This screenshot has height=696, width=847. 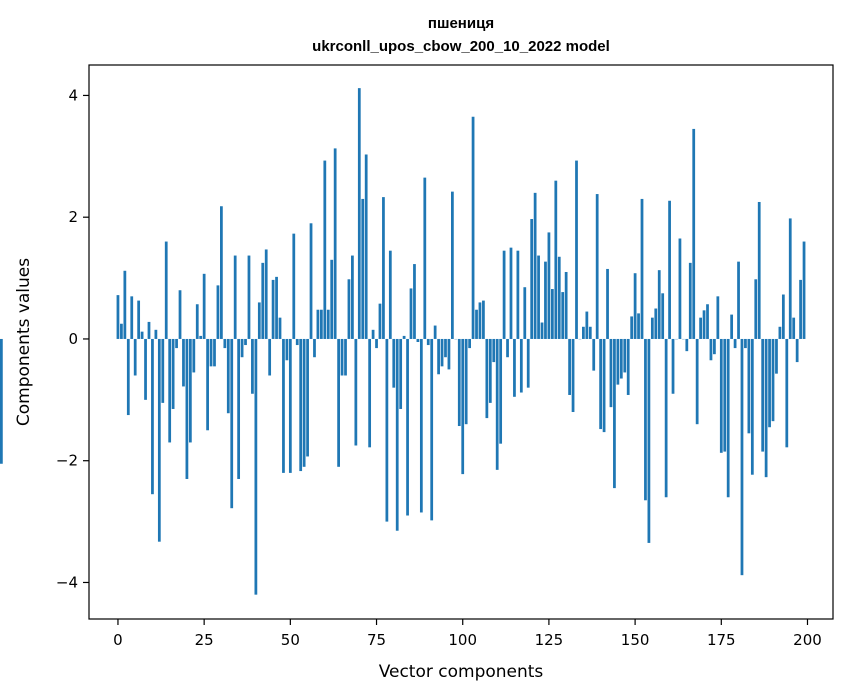 I want to click on chart-subtitle: ukrconll_upos_cbow_200_10_2022 model, so click(x=461, y=46).